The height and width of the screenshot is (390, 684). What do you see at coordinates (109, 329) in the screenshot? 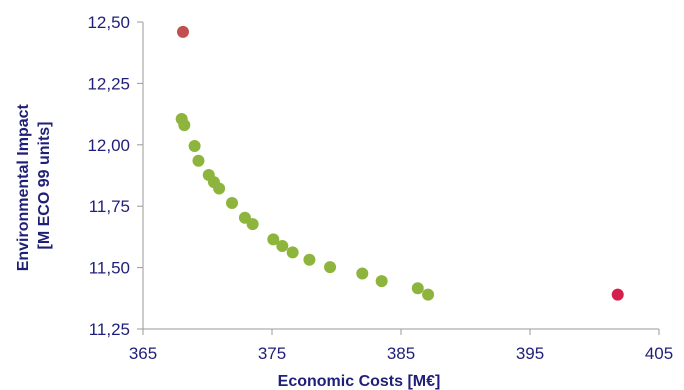
I see `y-tick-label: 11,25` at bounding box center [109, 329].